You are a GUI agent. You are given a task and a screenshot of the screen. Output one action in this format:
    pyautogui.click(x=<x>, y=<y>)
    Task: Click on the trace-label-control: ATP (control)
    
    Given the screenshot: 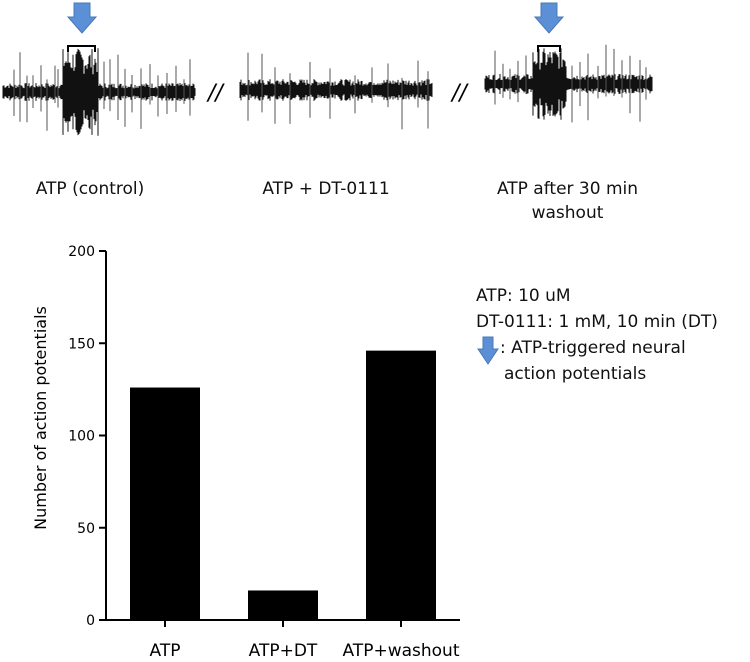 What is the action you would take?
    pyautogui.click(x=90, y=189)
    